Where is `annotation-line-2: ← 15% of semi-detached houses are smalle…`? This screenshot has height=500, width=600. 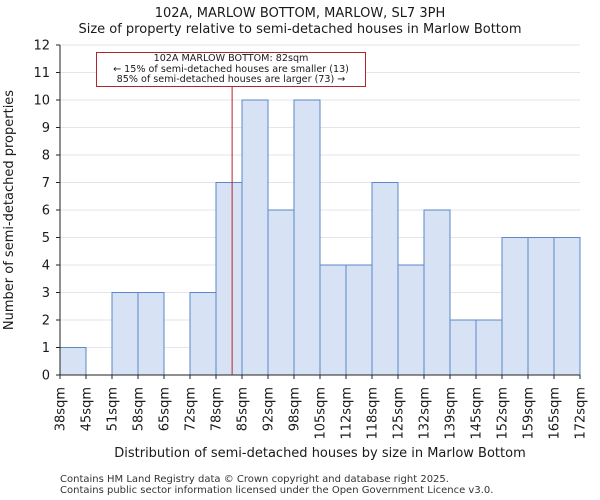 annotation-line-2: ← 15% of semi-detached houses are smalle… is located at coordinates (231, 69).